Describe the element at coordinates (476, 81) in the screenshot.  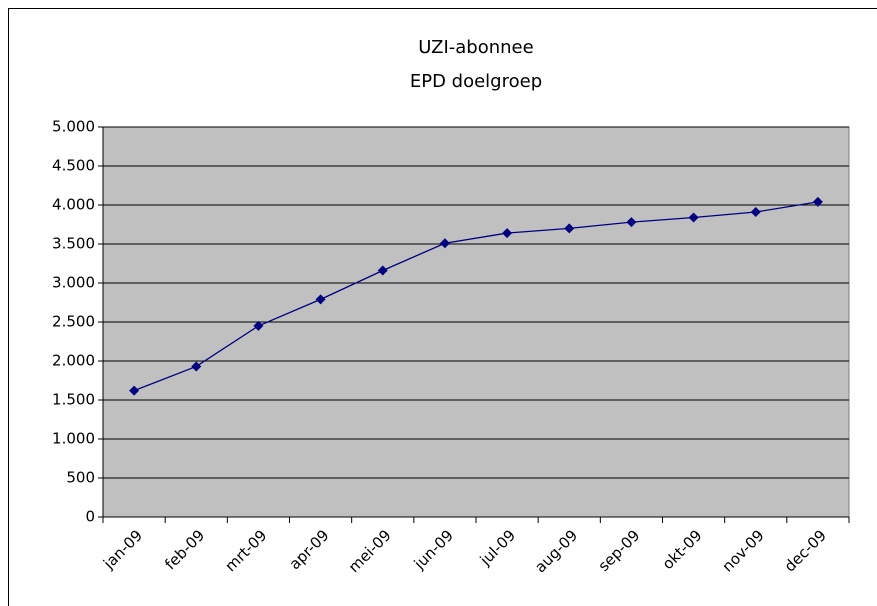
I see `chart-subtitle: EPD doelgroep` at that location.